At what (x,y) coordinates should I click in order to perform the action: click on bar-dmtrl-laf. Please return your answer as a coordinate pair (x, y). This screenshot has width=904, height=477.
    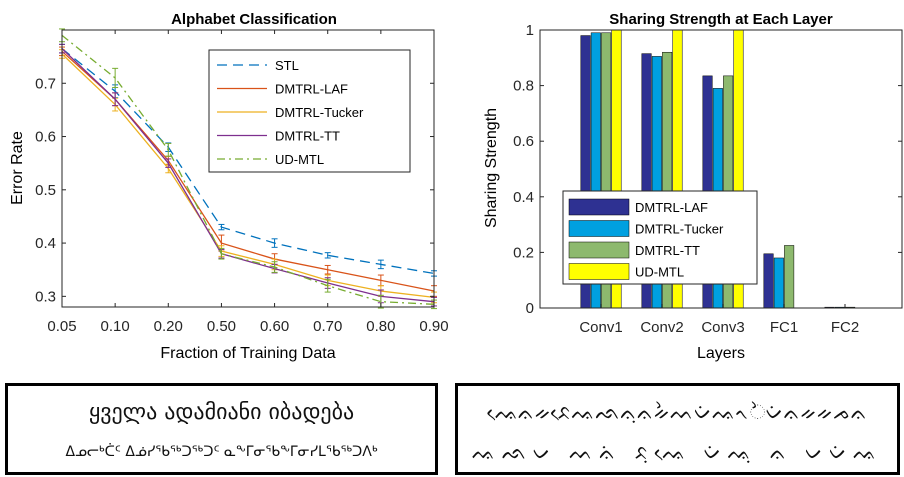
    Looking at the image, I should click on (768, 281).